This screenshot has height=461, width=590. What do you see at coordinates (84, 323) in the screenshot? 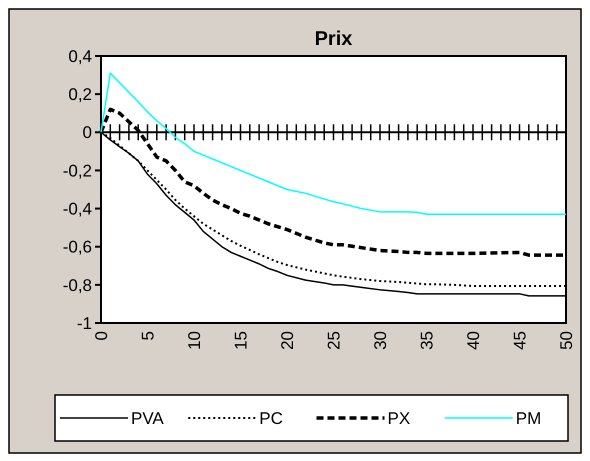
I see `y-tick-label: -1` at bounding box center [84, 323].